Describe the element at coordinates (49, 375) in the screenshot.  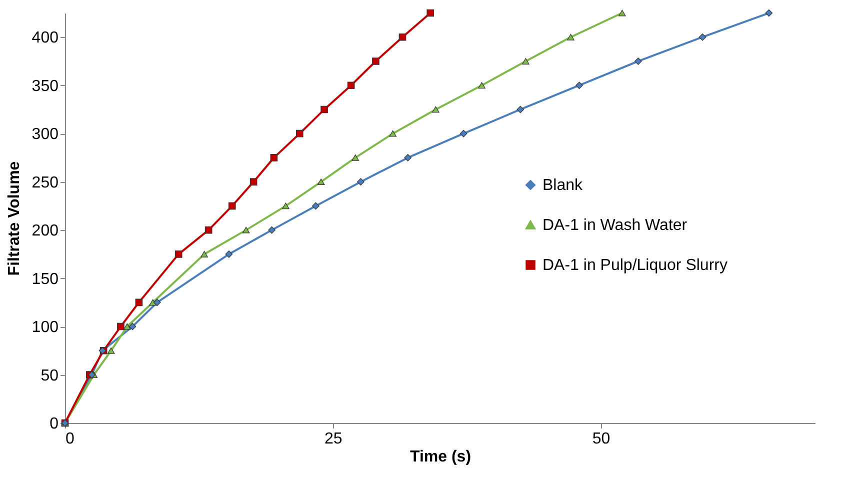
I see `y-tick-label: 50` at that location.